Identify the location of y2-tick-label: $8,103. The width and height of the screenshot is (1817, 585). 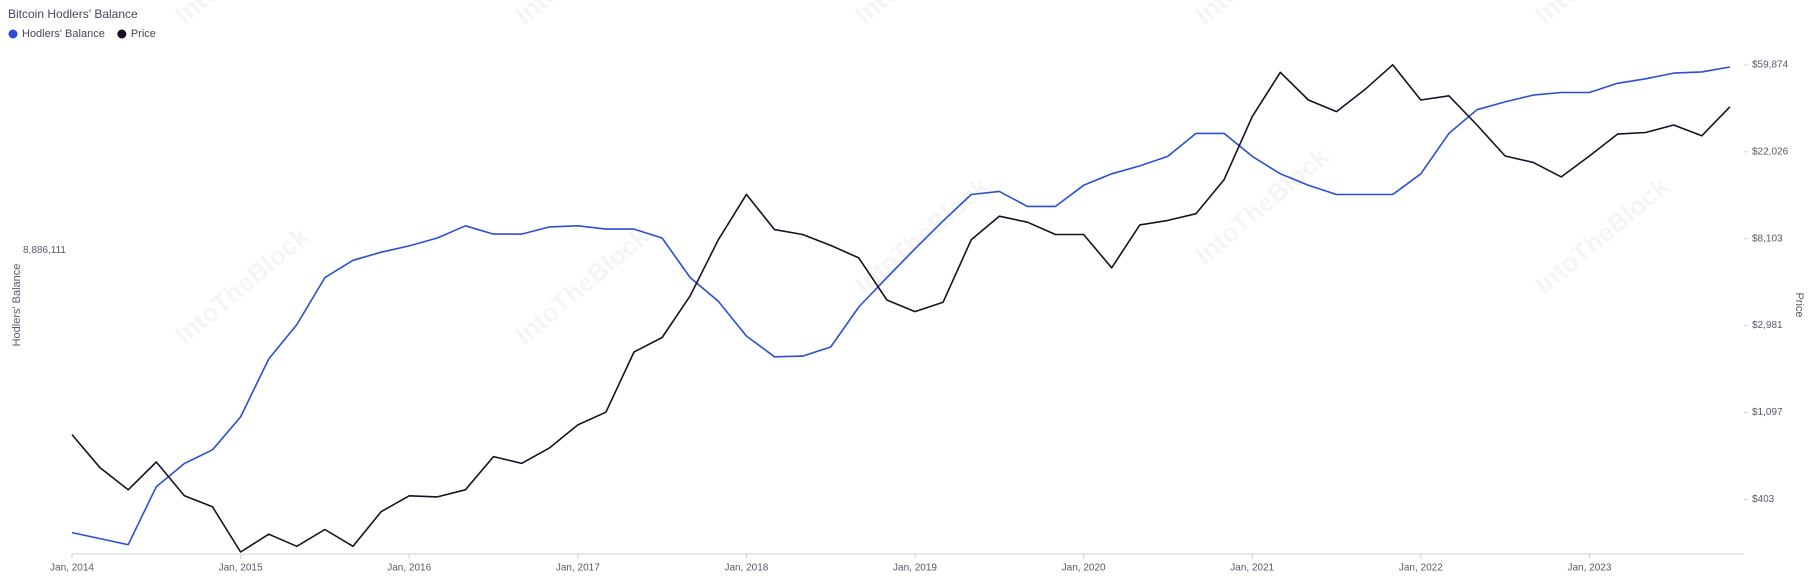
(1767, 238).